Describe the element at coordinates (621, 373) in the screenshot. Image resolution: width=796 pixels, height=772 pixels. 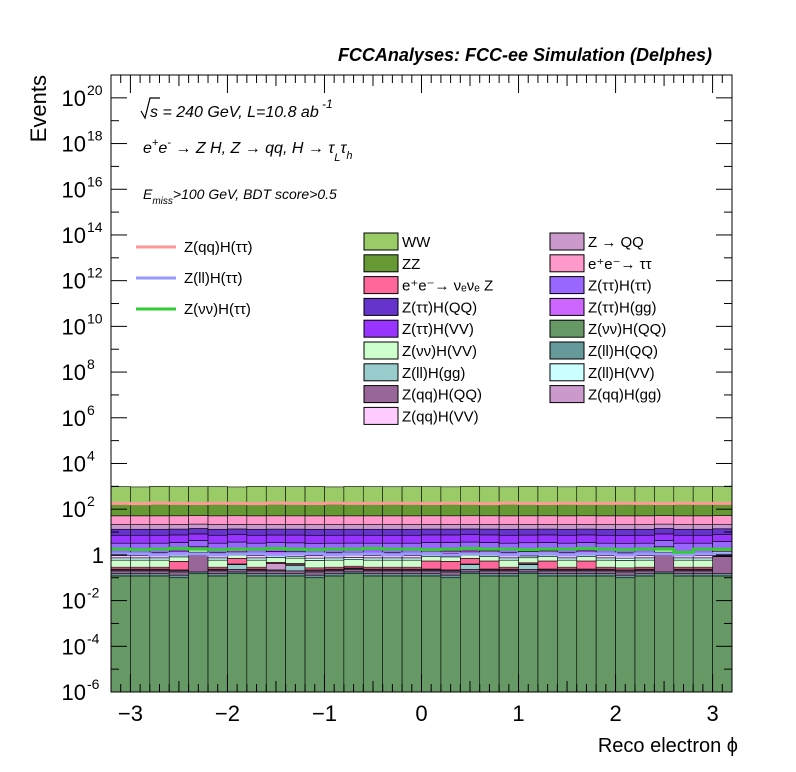
I see `legend-bkg-col2-label-6: Z(ll)H(VV)` at that location.